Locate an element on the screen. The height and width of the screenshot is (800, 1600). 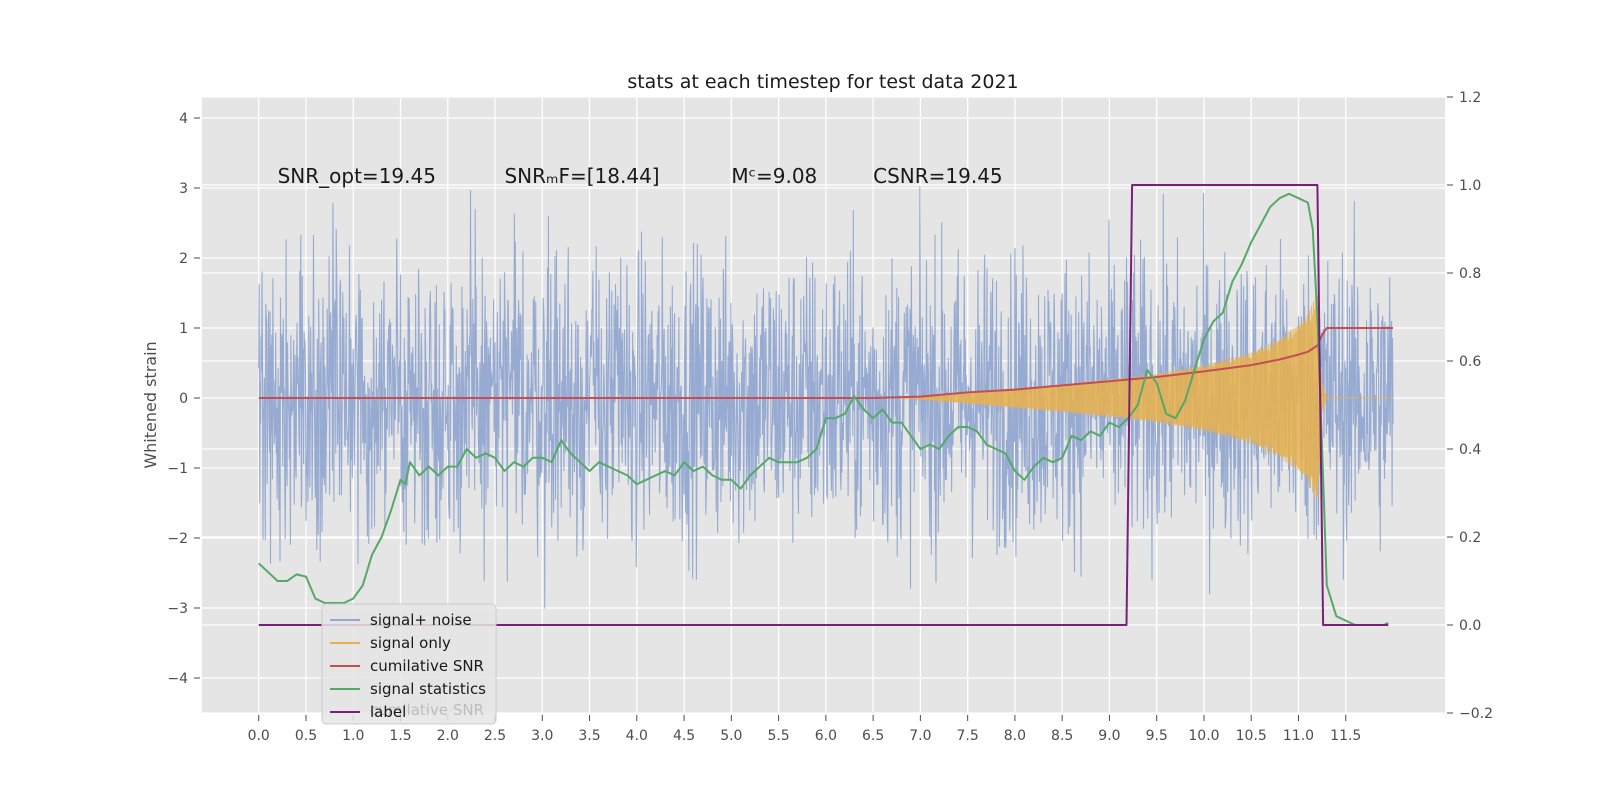
y-tick-label: 3 is located at coordinates (183, 189).